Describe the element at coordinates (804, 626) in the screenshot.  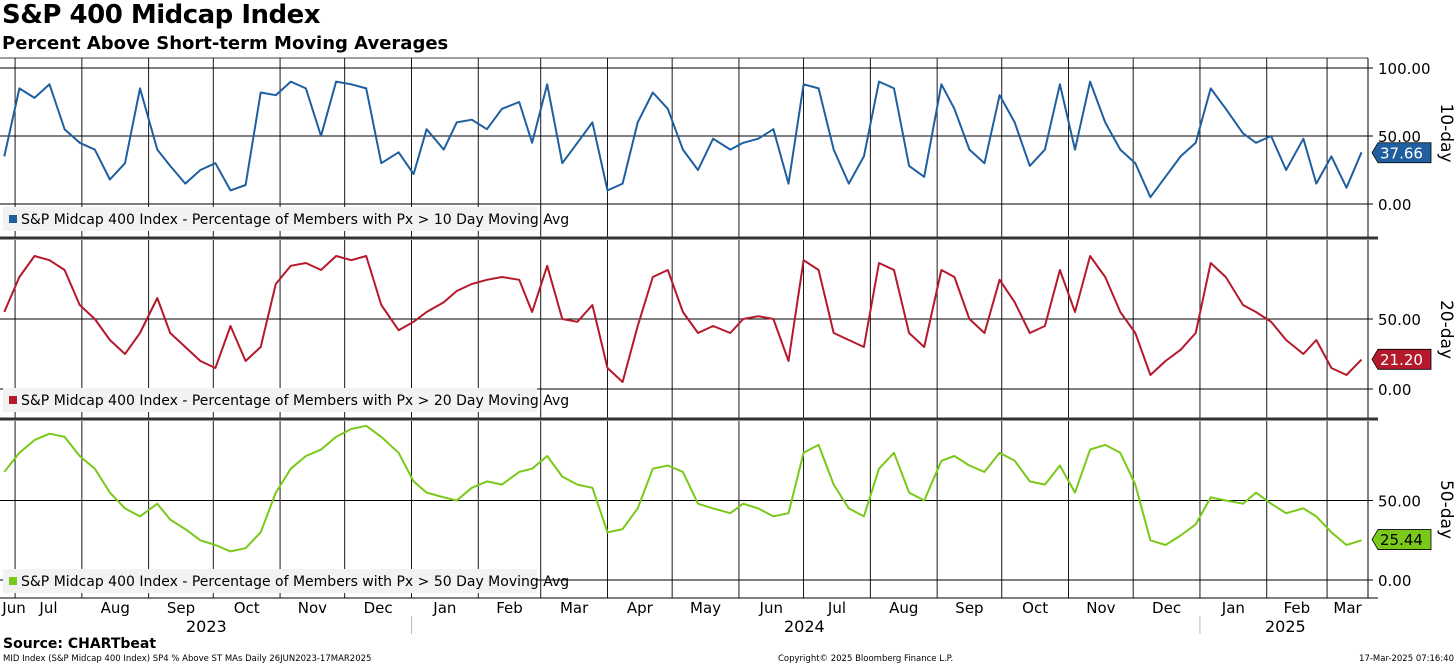
I see `year-label-2024: 2024` at that location.